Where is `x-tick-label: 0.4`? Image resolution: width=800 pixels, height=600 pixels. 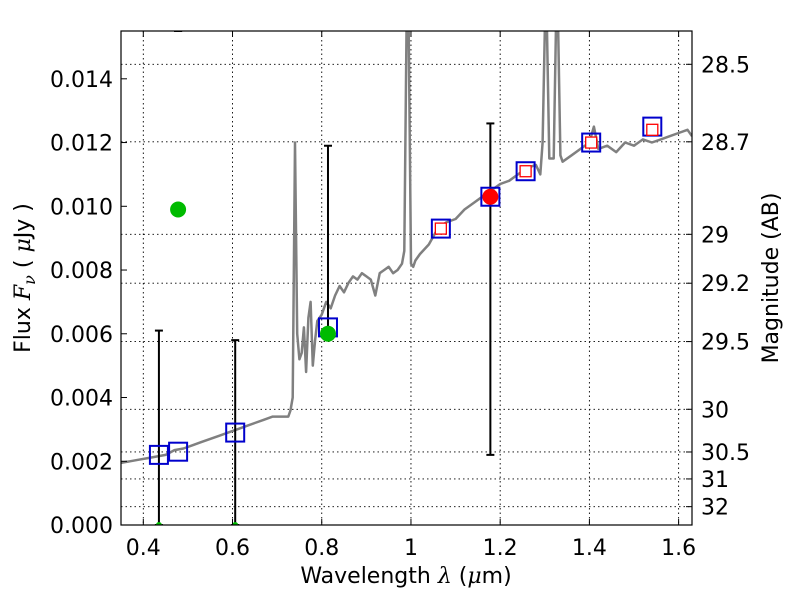
x-tick-label: 0.4 is located at coordinates (143, 548).